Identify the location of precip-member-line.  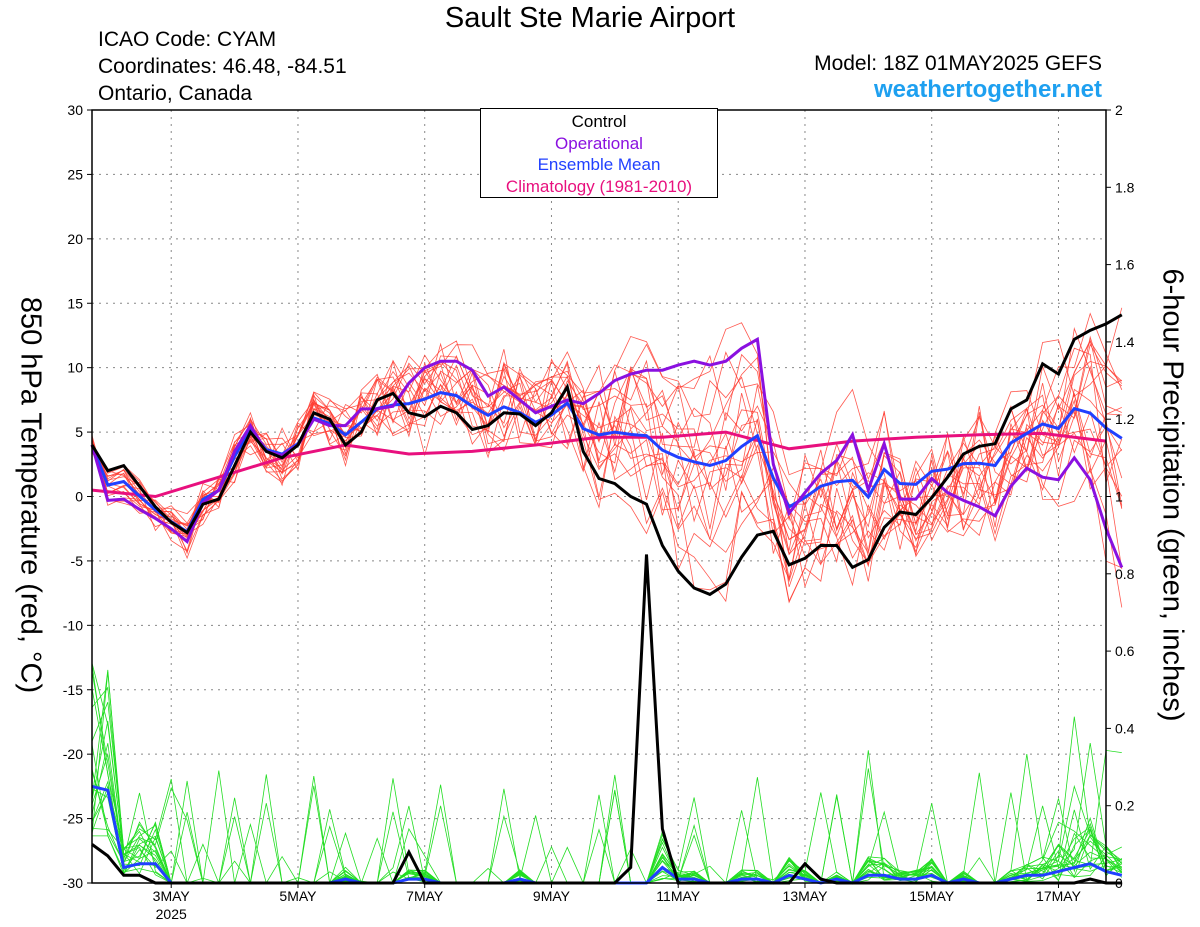
(606, 814).